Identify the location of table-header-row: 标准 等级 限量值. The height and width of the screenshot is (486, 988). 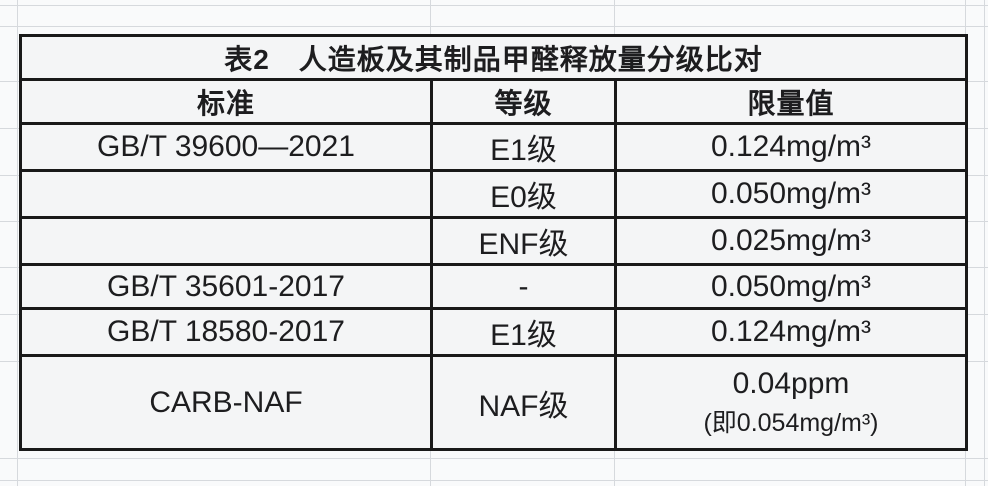
(493, 101).